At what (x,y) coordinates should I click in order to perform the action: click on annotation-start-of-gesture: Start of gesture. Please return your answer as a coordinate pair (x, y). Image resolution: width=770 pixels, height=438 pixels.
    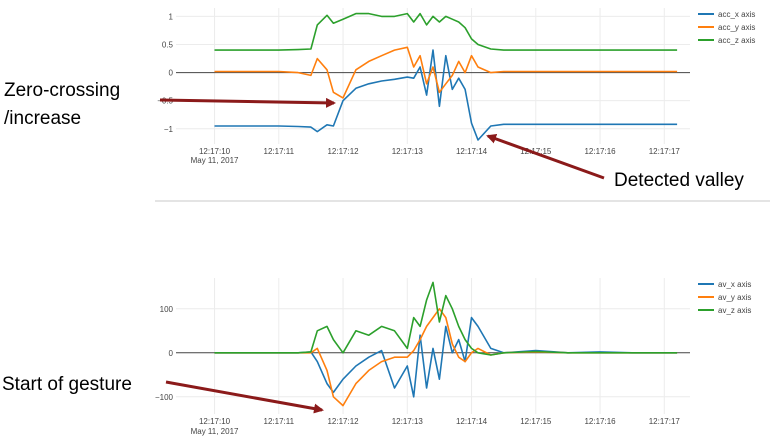
    Looking at the image, I should click on (163, 394).